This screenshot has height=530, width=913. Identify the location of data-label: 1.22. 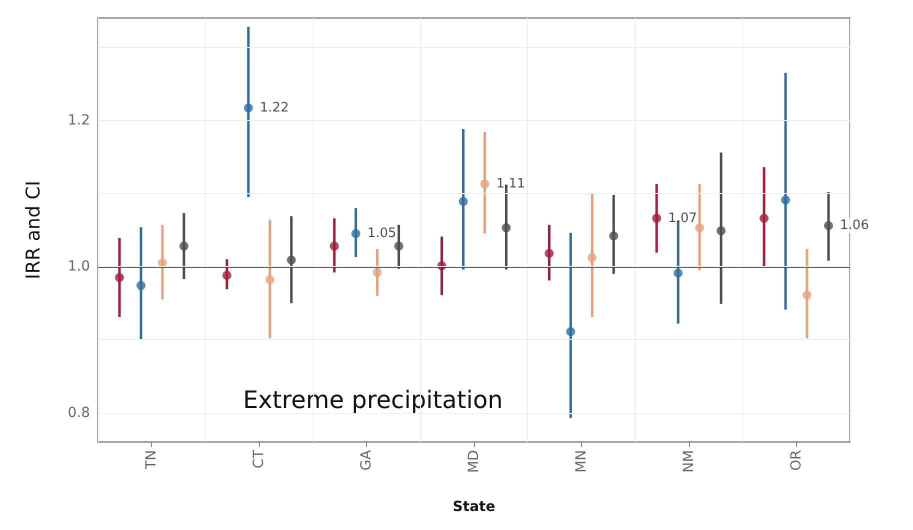
(274, 108).